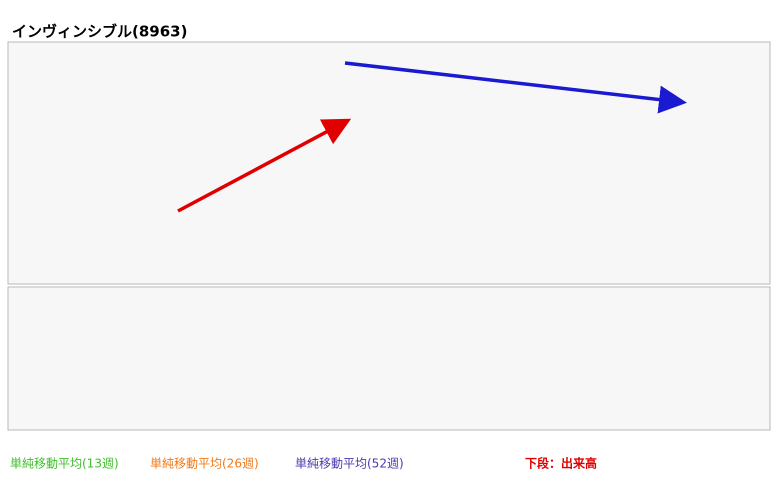 The image size is (782, 484). Describe the element at coordinates (204, 464) in the screenshot. I see `legend-ma26: 単純移動平均(26週)` at that location.